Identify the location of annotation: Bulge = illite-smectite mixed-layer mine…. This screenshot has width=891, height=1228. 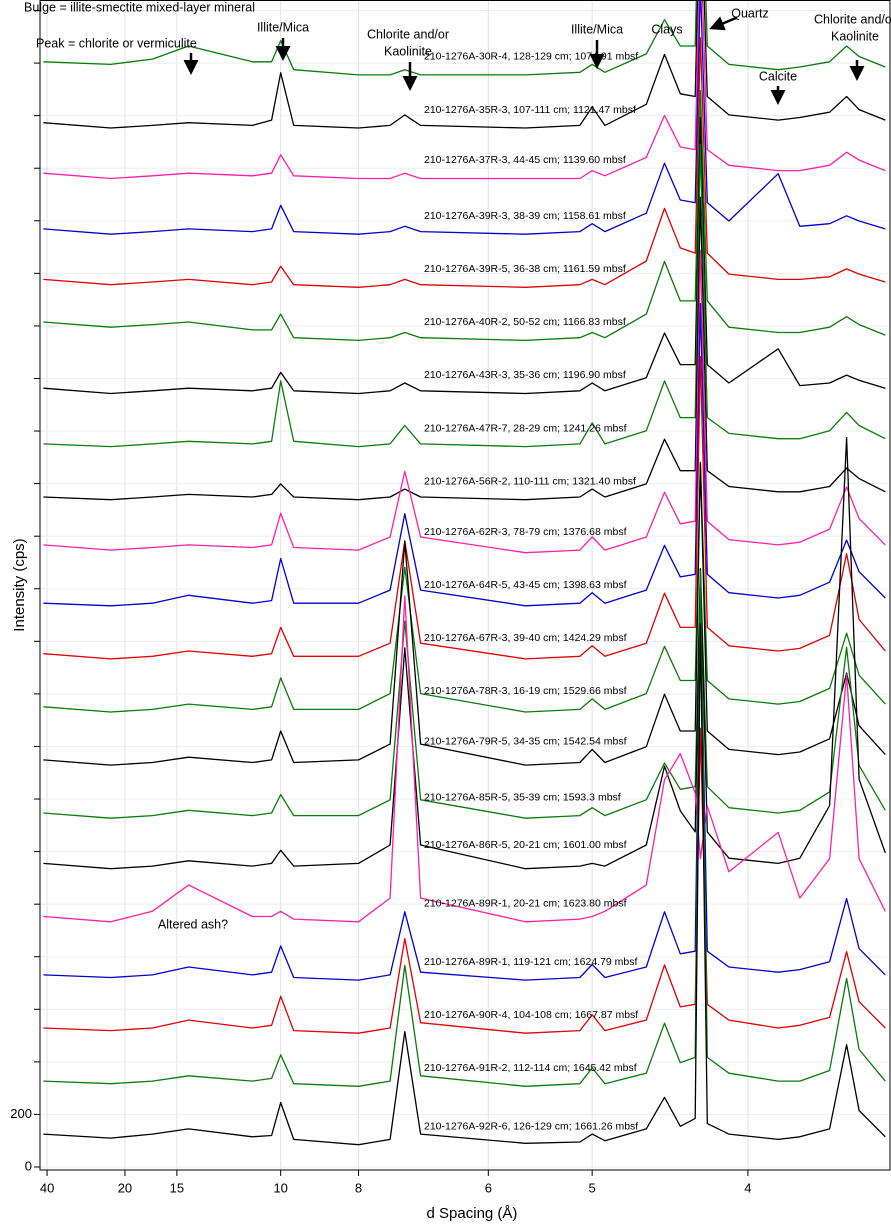
(139, 7).